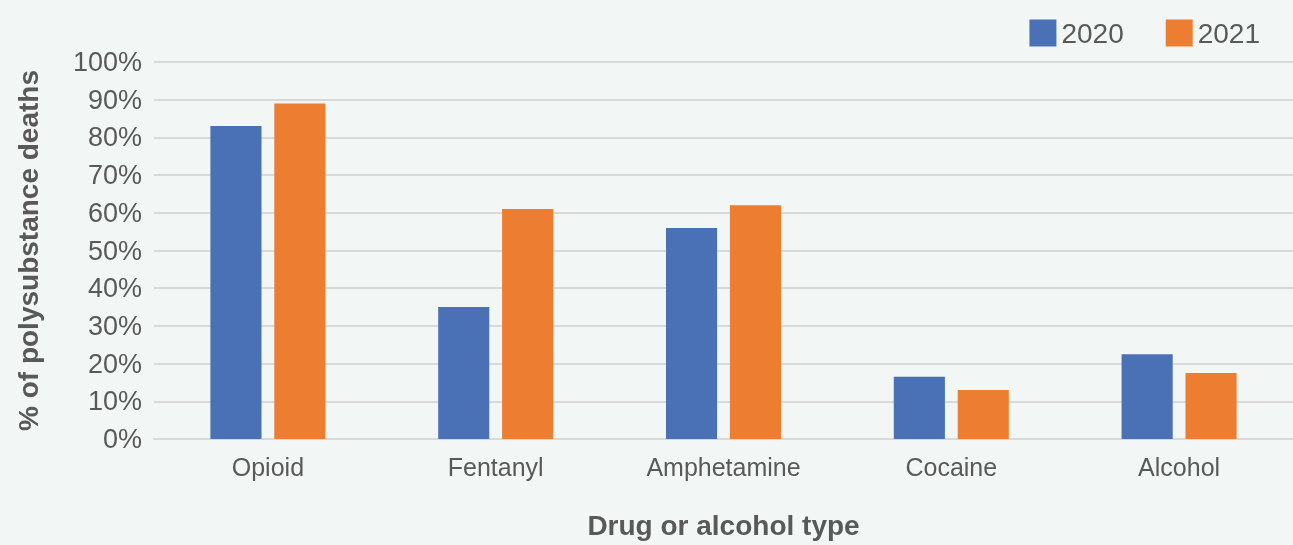 This screenshot has height=545, width=1293. Describe the element at coordinates (114, 363) in the screenshot. I see `y-tick-label: 20%` at that location.